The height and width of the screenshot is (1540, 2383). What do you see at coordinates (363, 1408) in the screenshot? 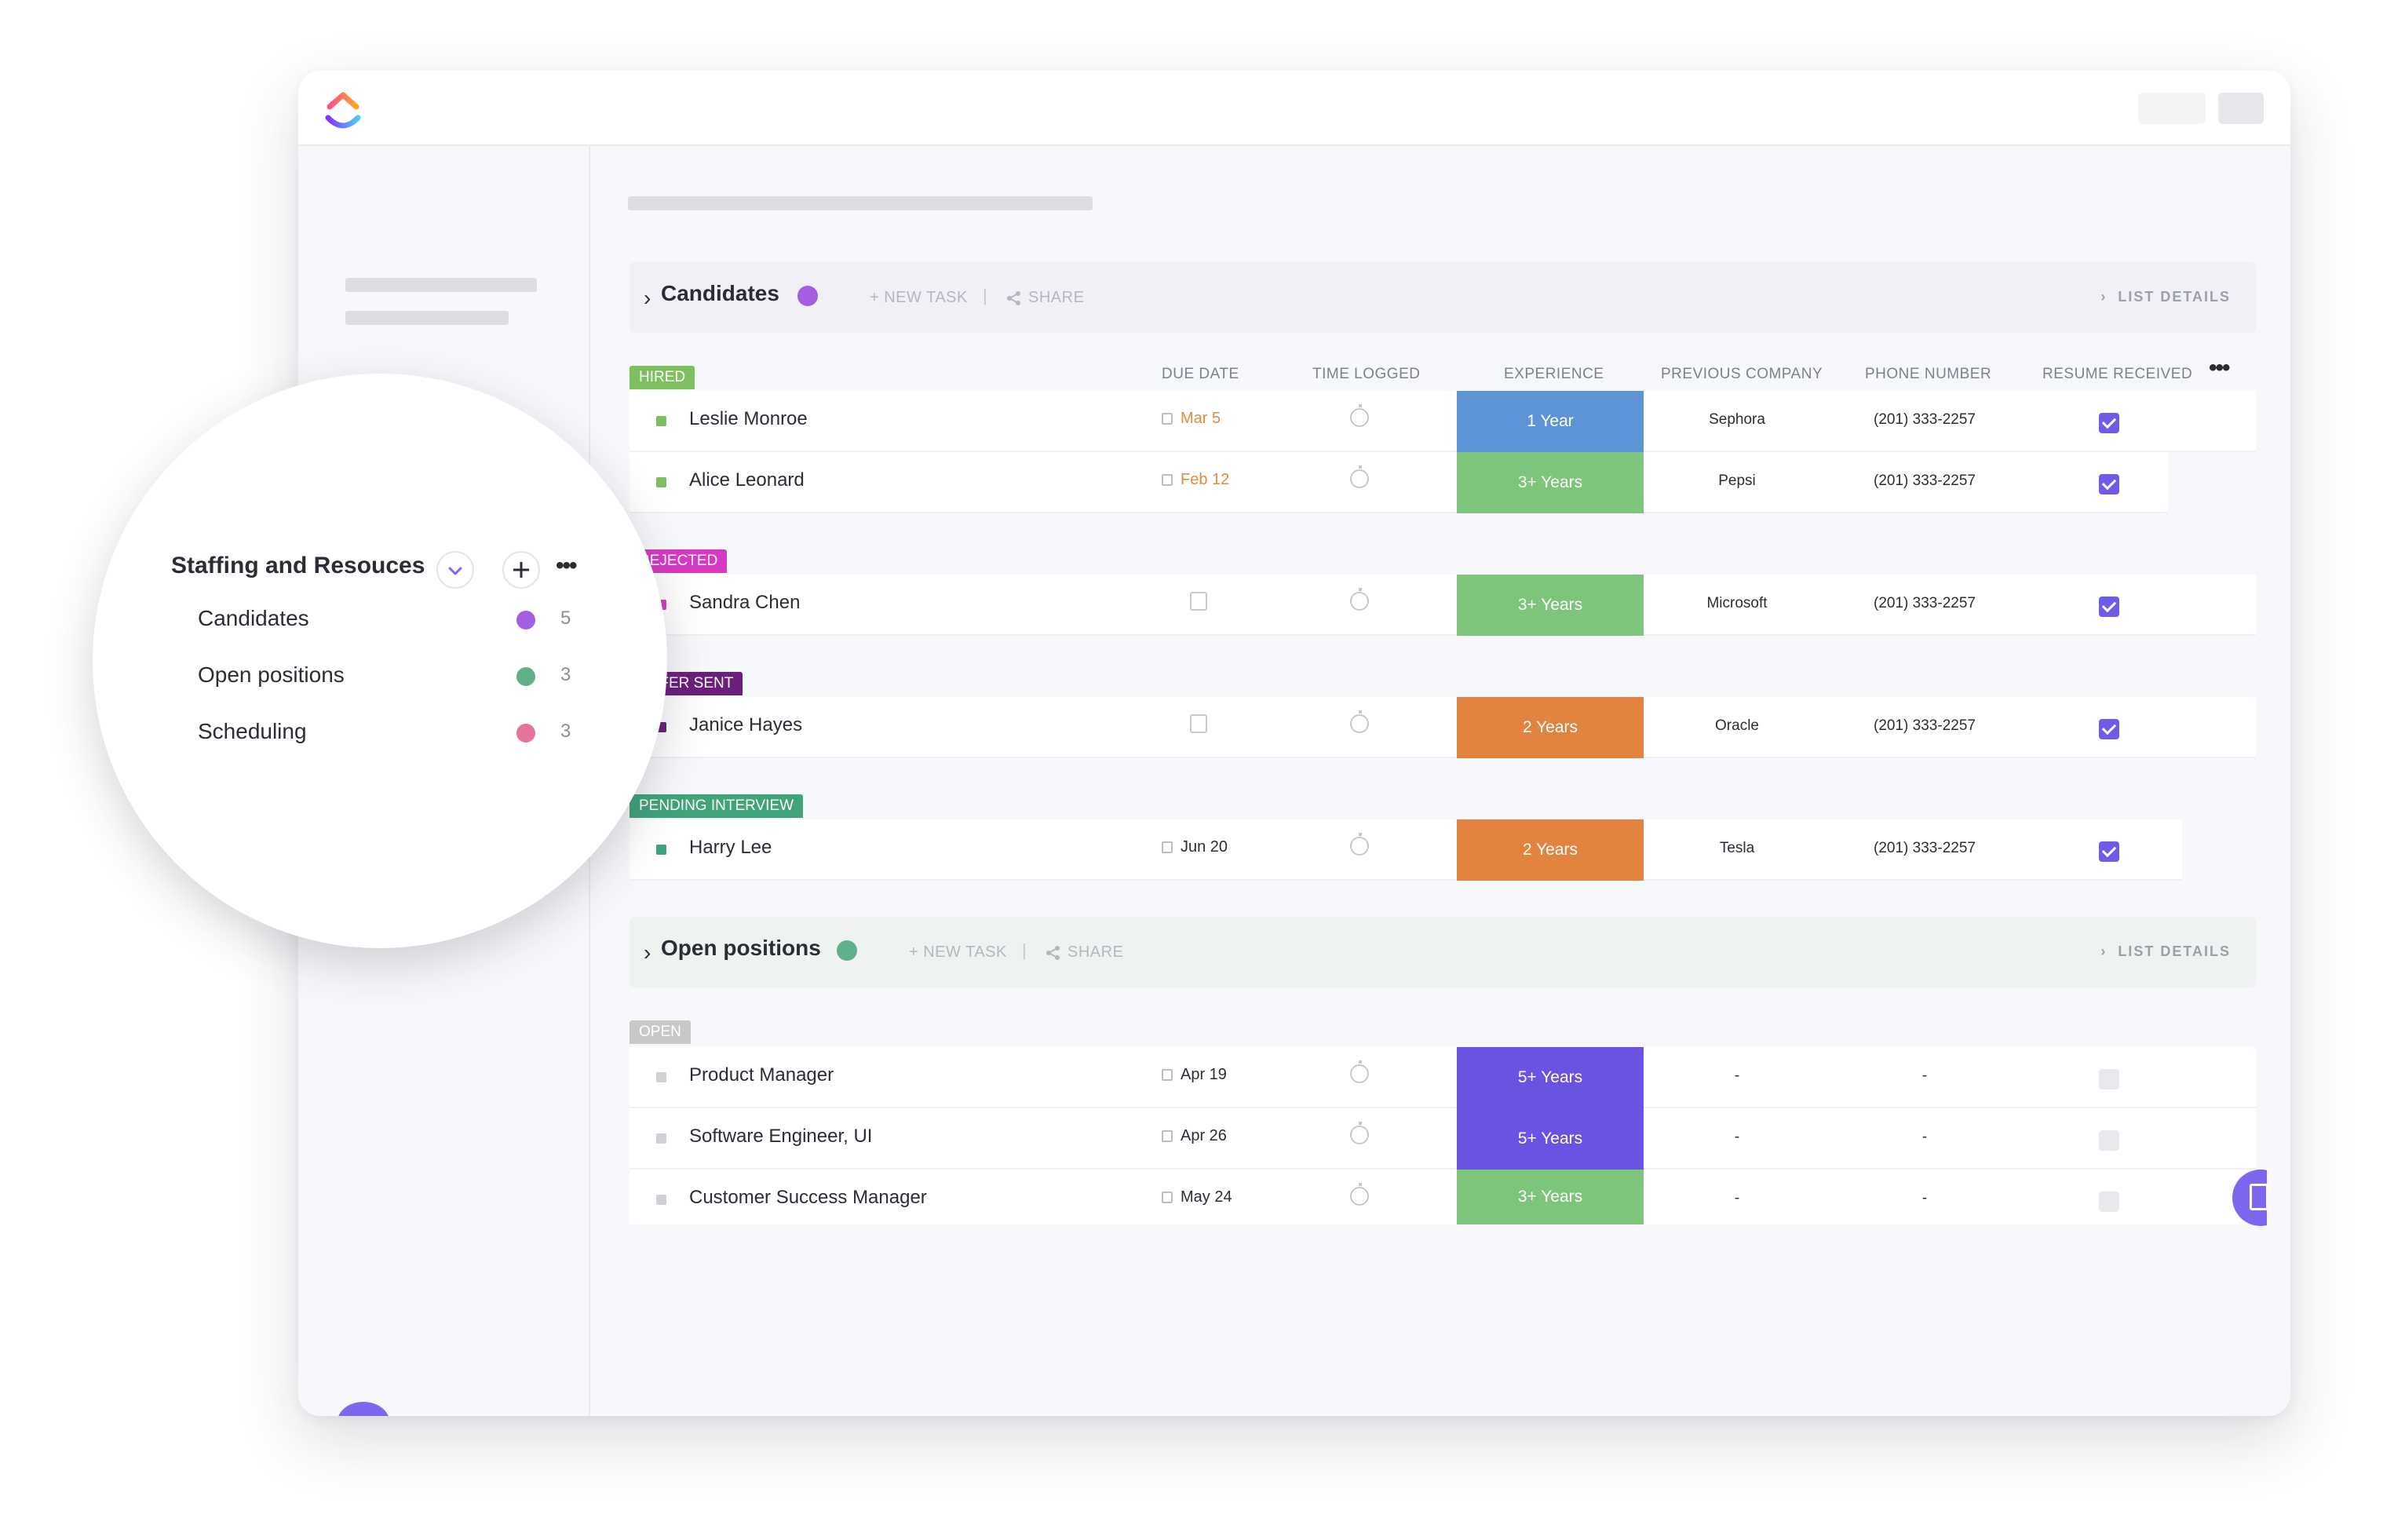
I see `chat-bubble-icon` at bounding box center [363, 1408].